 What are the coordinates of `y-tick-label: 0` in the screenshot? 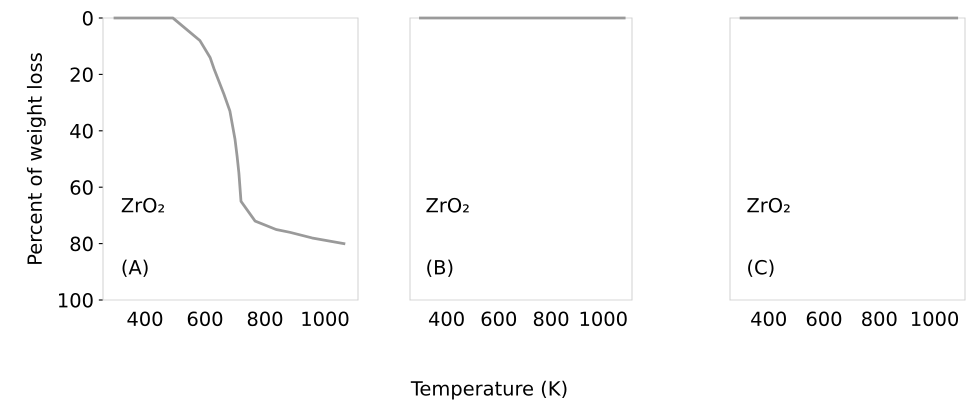 It's located at (87, 18).